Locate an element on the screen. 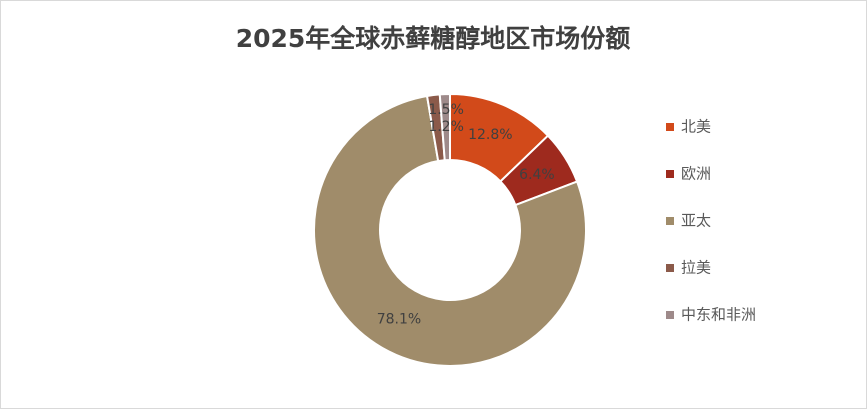 Image resolution: width=867 pixels, height=409 pixels. legend-label: 北美 is located at coordinates (696, 127).